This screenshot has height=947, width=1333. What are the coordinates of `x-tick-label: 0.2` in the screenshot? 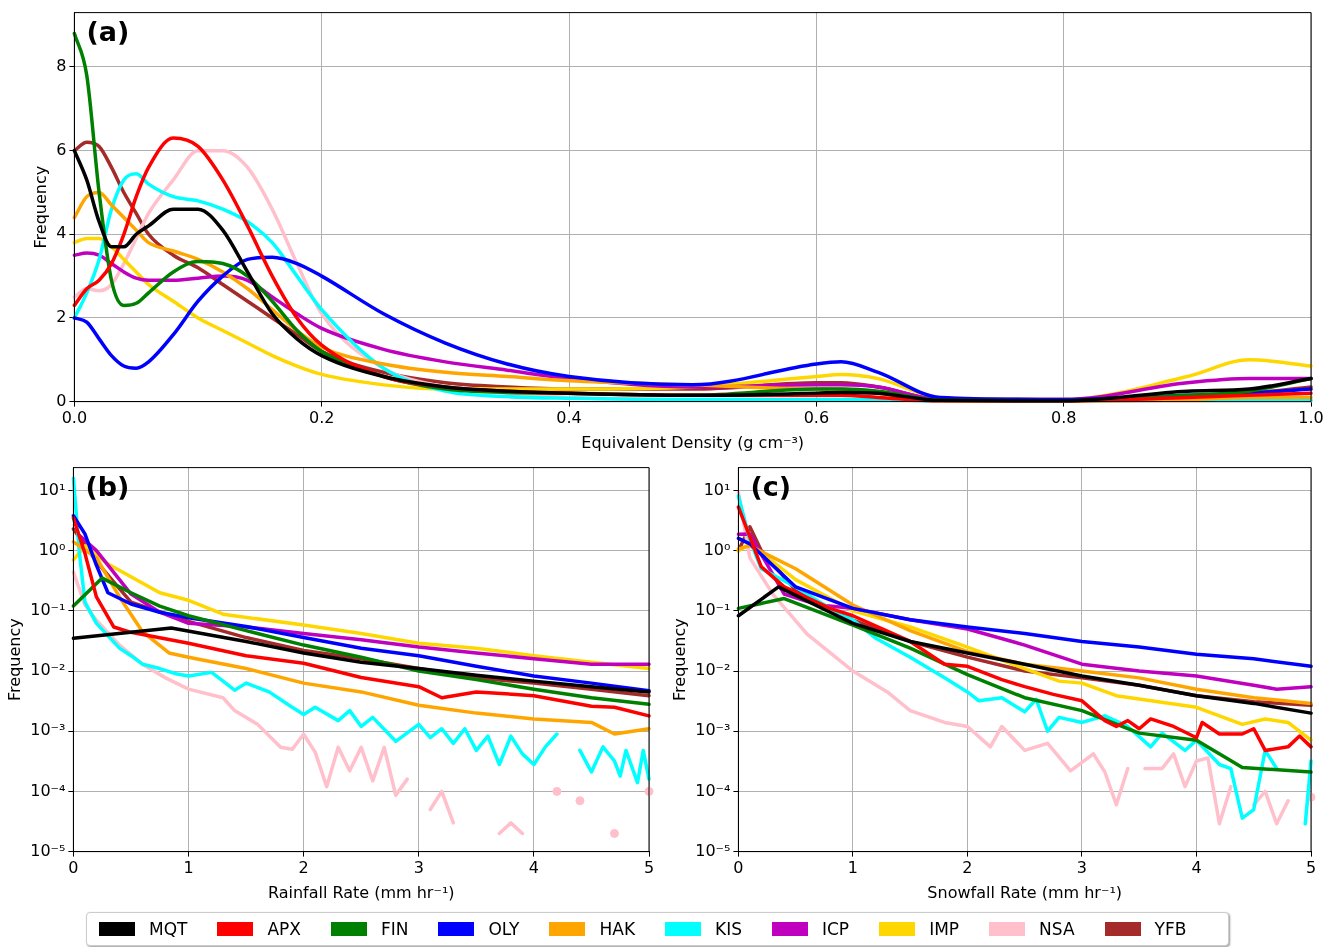 It's located at (321, 418).